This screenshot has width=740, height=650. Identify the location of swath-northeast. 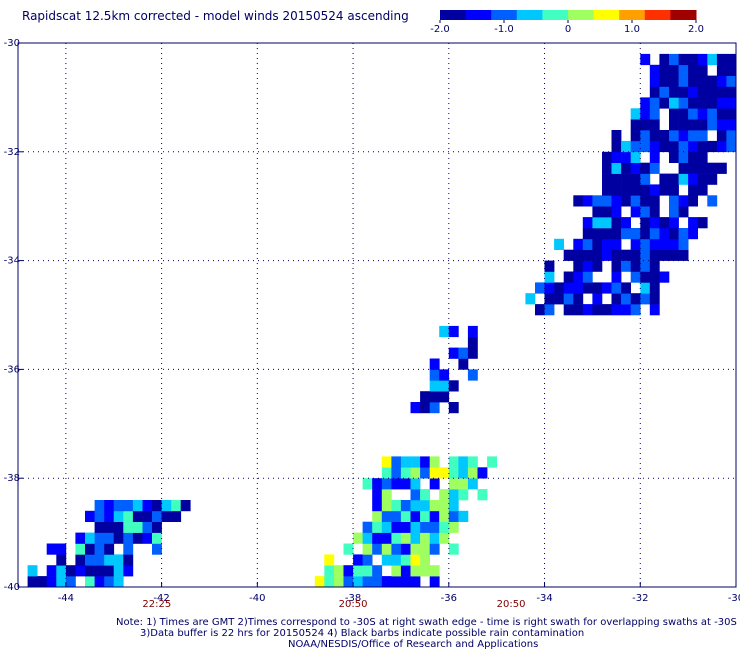
(631, 184).